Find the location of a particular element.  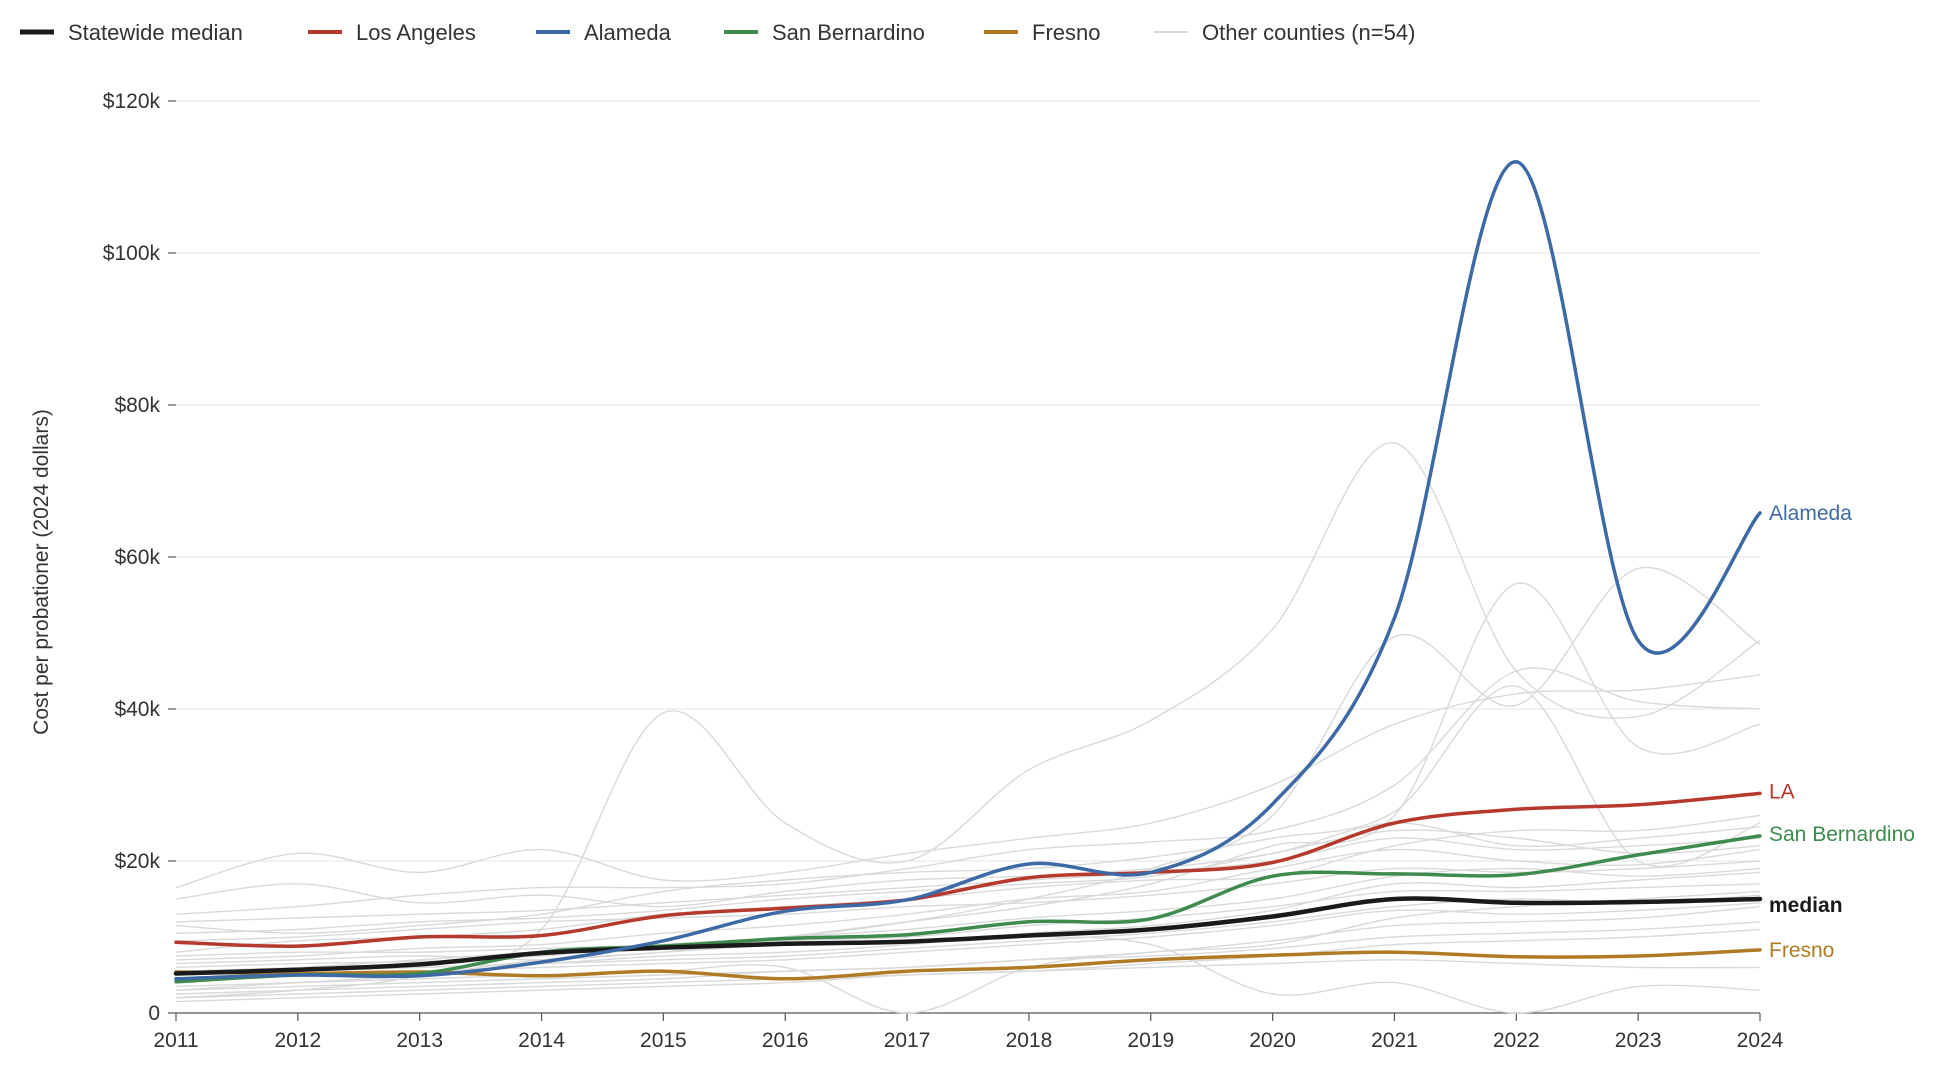

y-axis: 0 $20k $40k $60k $80k $100k $120k is located at coordinates (139, 557).